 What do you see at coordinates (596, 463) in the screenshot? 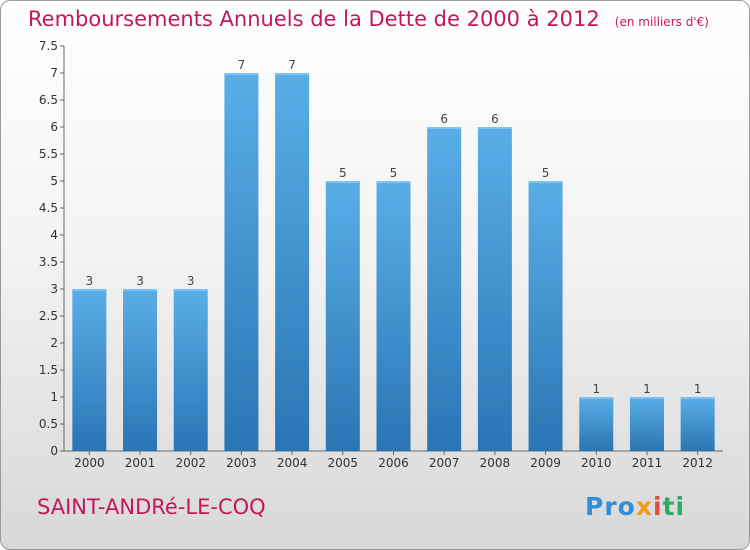
I see `x-tick-label: 2010` at bounding box center [596, 463].